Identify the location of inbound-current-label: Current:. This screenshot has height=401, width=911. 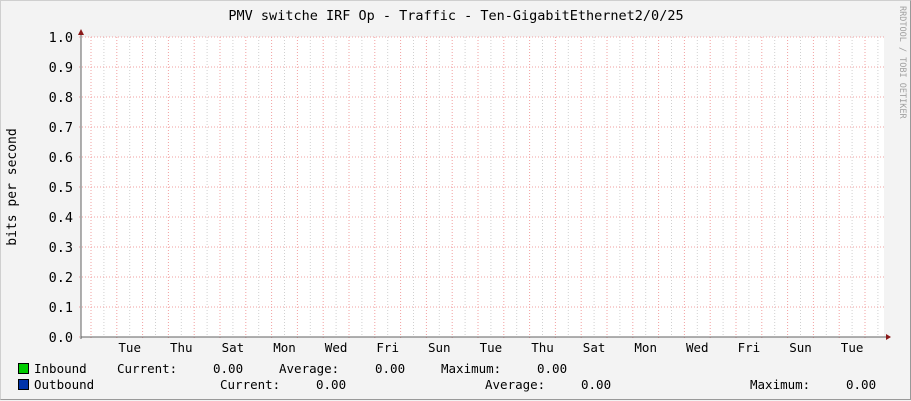
(147, 368).